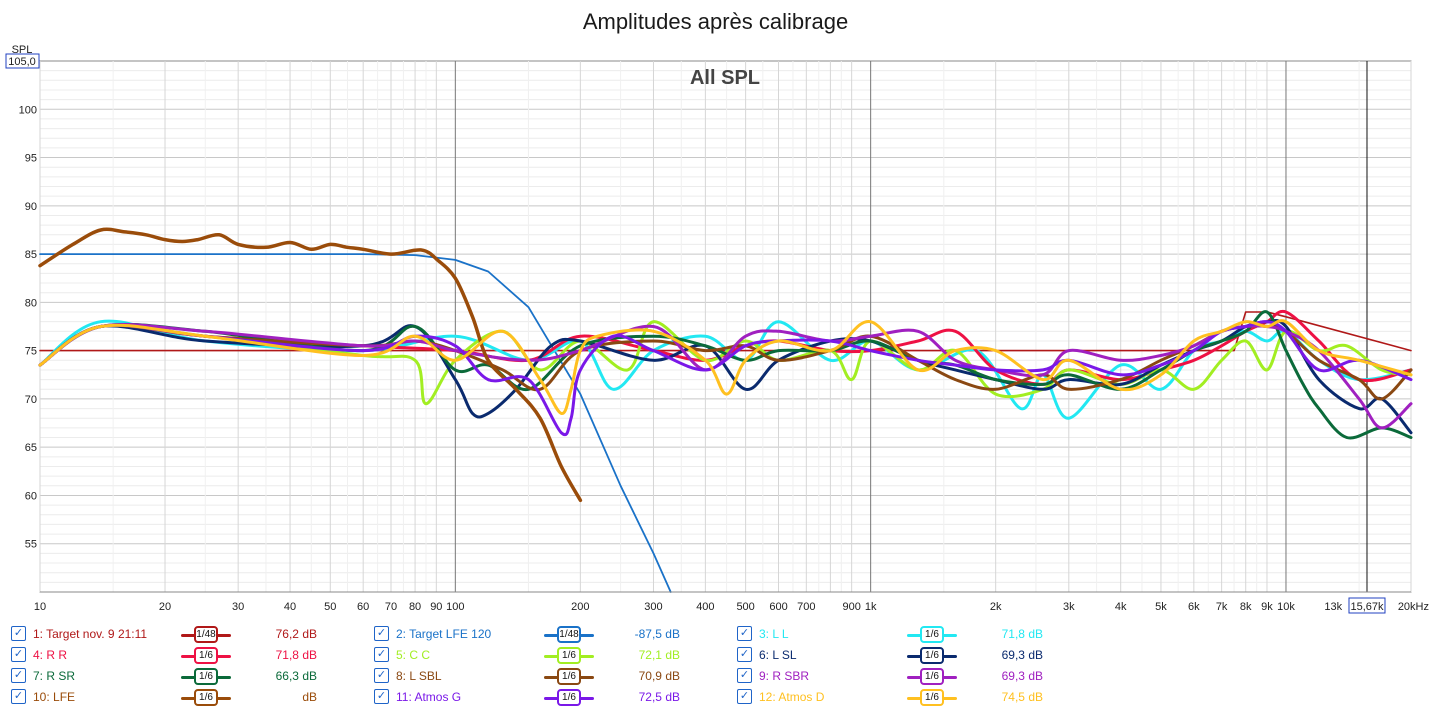 The width and height of the screenshot is (1431, 709). What do you see at coordinates (774, 634) in the screenshot?
I see `legend-label: 3: L L` at bounding box center [774, 634].